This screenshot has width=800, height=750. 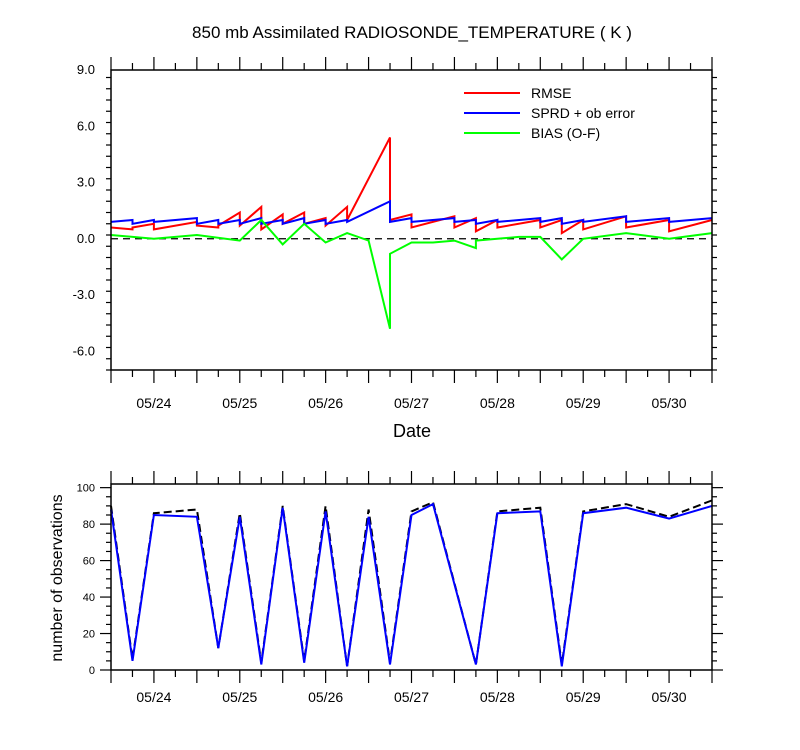 I want to click on x-axis-label: Date, so click(x=412, y=431).